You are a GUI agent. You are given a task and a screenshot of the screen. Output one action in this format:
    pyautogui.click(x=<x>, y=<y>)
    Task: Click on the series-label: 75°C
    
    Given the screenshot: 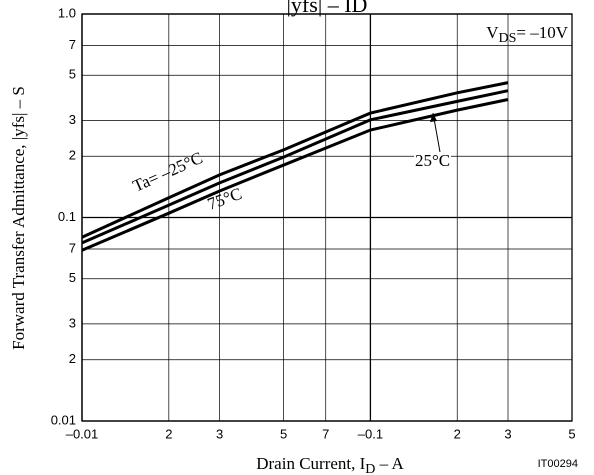 What is the action you would take?
    pyautogui.click(x=225, y=199)
    